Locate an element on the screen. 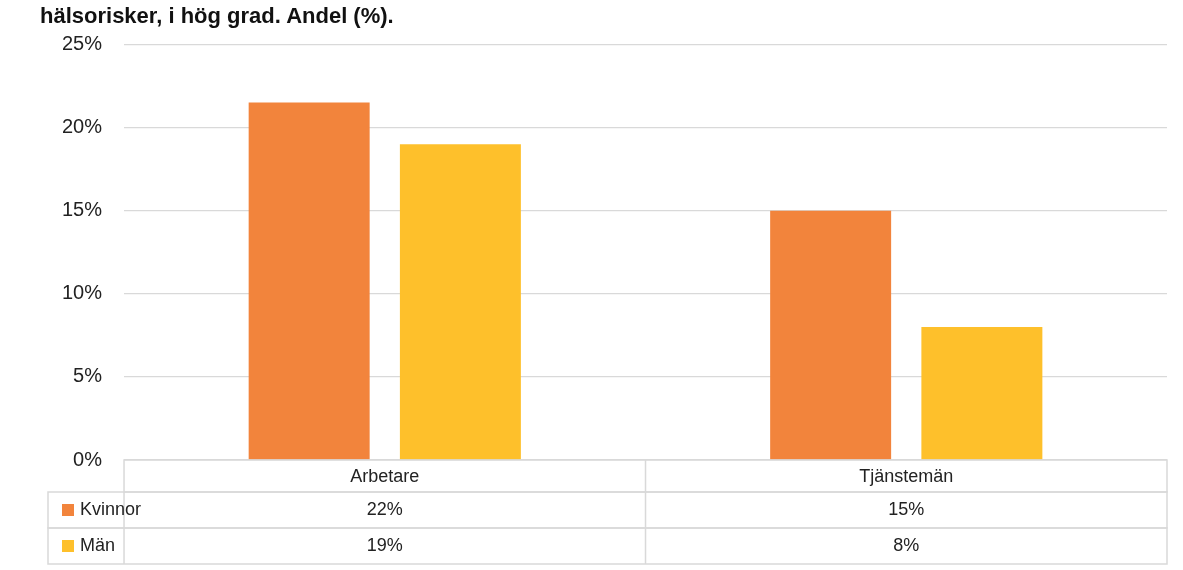  chart-title: hälsorisker, i hög grad. Andel (%). is located at coordinates (217, 16).